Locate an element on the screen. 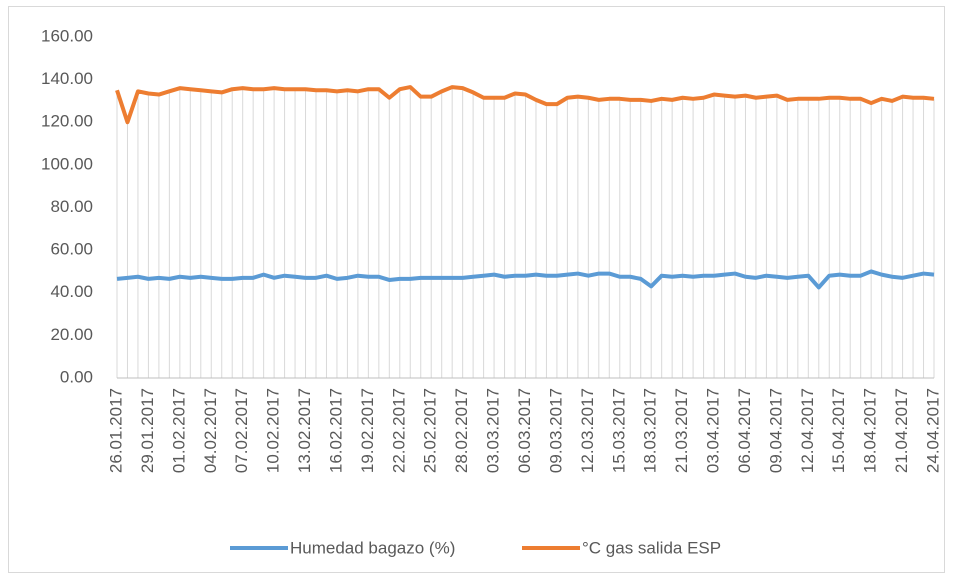 The image size is (954, 585). x-tick-label: 24.04.2017 is located at coordinates (932, 430).